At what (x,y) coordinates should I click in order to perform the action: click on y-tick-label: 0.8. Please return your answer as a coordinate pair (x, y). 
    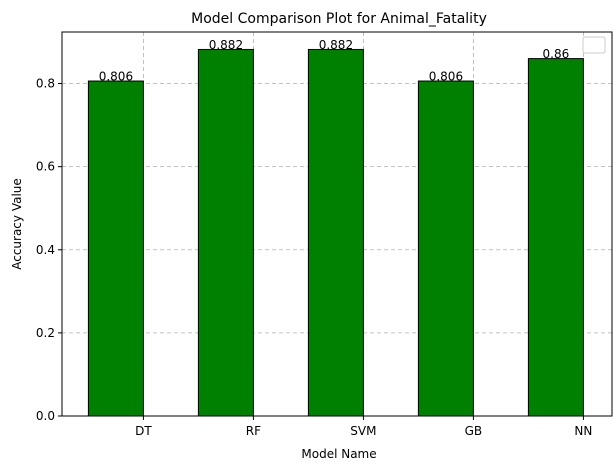
    Looking at the image, I should click on (45, 84).